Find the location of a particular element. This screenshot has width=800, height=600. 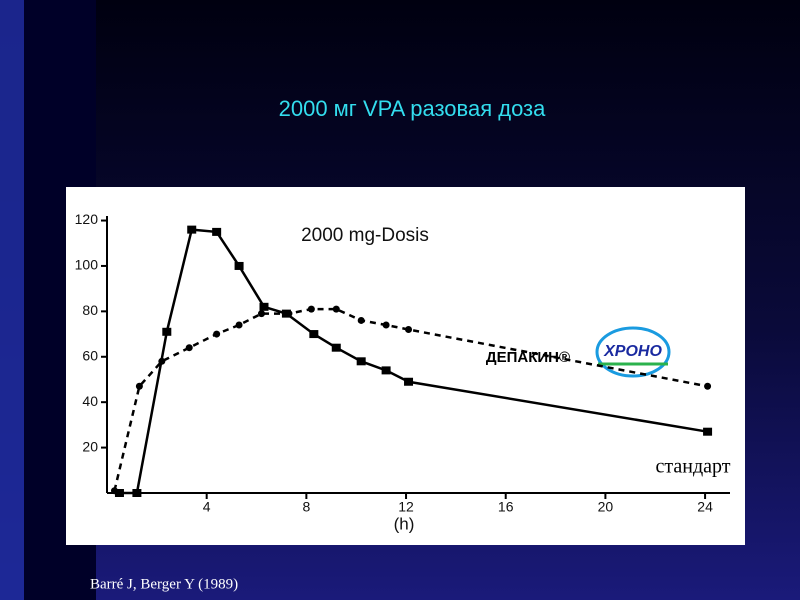

y-tick-label: 100 is located at coordinates (87, 265).